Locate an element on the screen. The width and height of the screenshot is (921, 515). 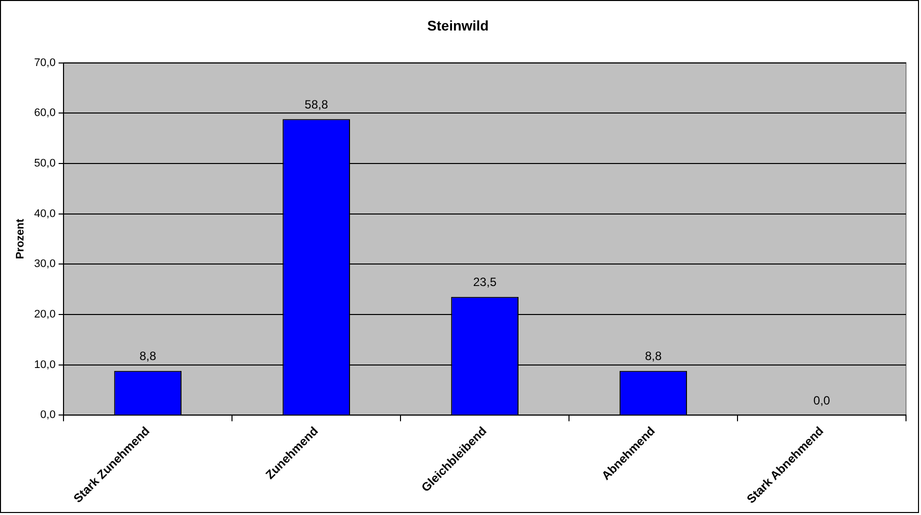
y-tick-label: 20,0 is located at coordinates (45, 314).